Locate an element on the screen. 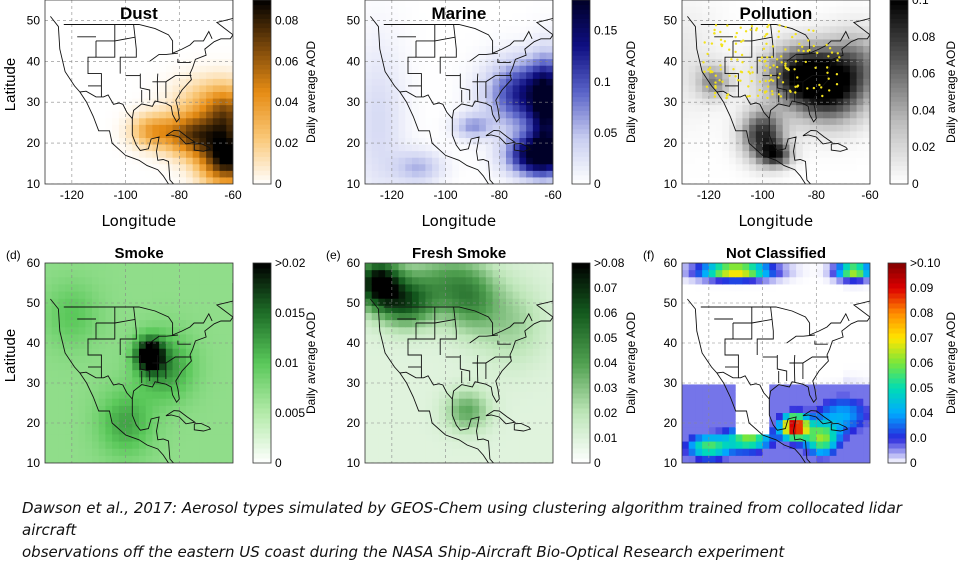  y-tick-label: 60 is located at coordinates (354, 263).